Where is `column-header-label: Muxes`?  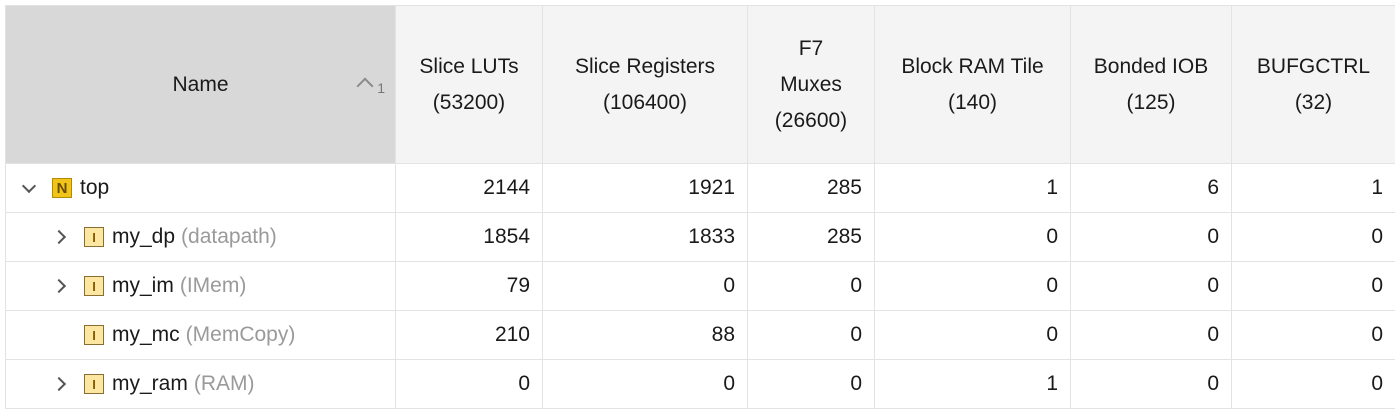 column-header-label: Muxes is located at coordinates (811, 84).